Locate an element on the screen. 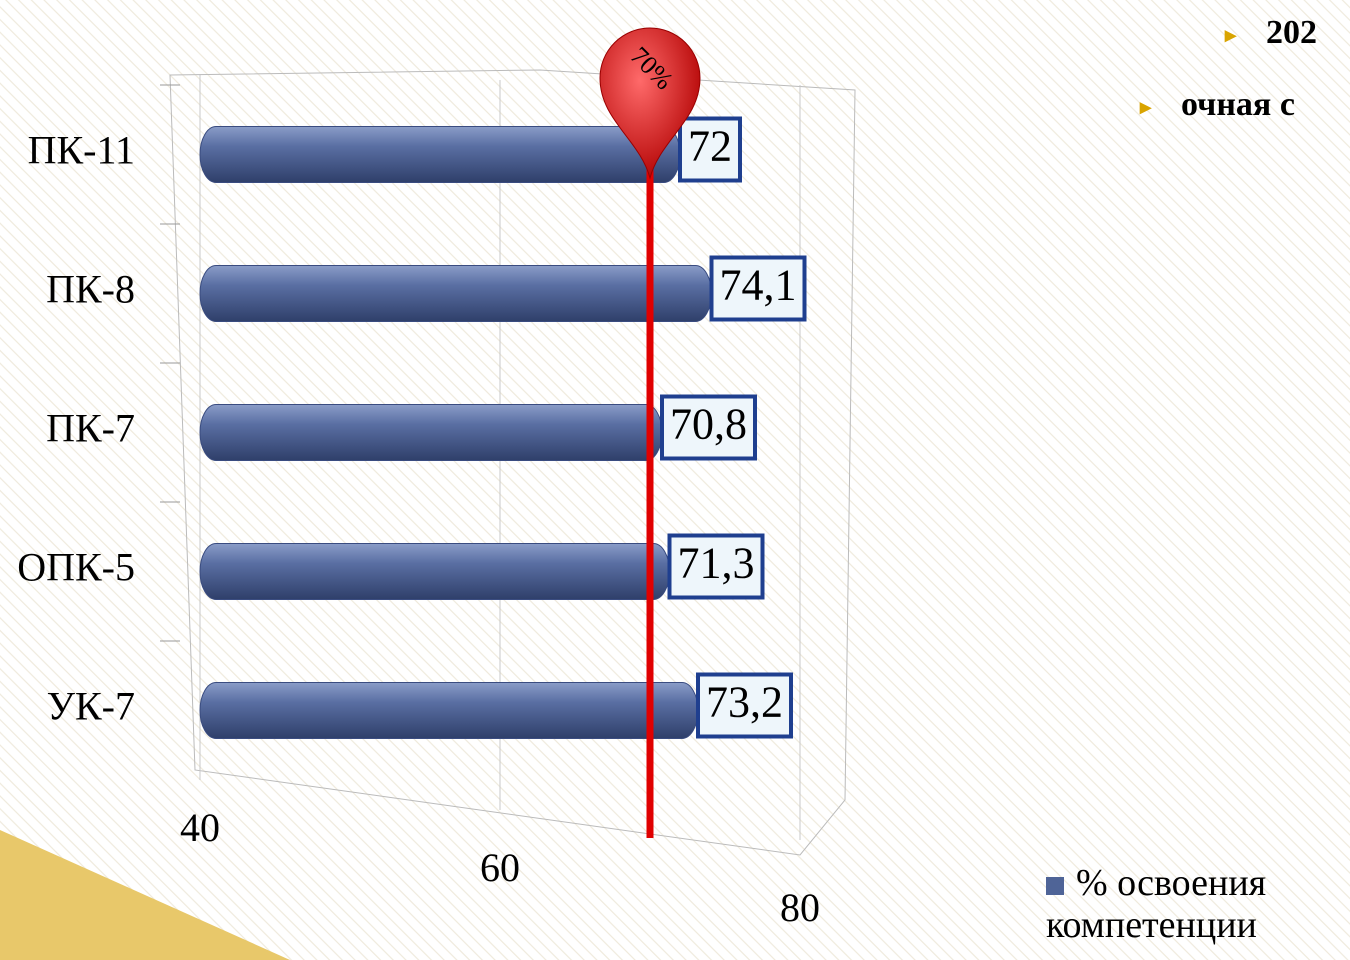  value-label-box: 74,1 is located at coordinates (758, 288).